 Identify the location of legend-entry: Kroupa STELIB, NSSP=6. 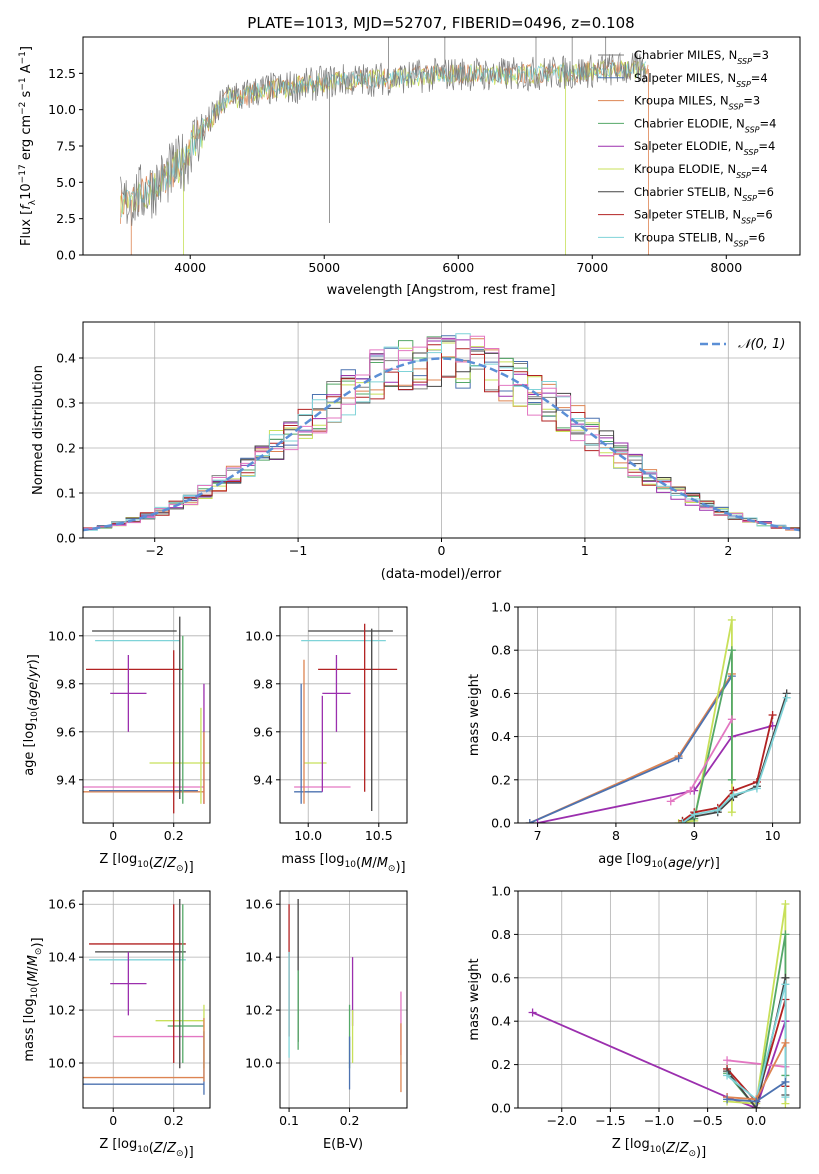
(699, 239).